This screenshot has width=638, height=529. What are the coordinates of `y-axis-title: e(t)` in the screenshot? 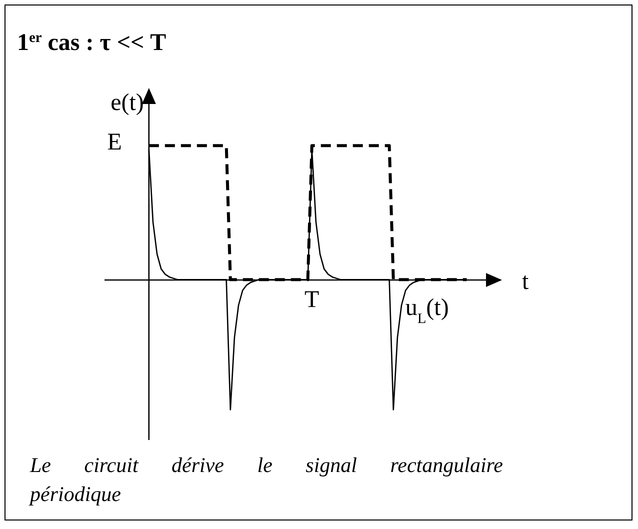 It's located at (127, 103).